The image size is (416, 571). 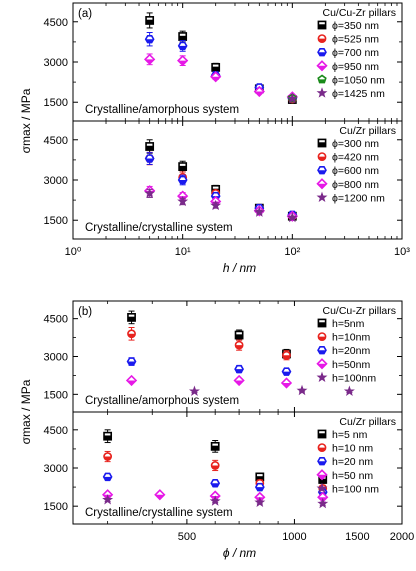 I want to click on legend-label: h=5 nm, so click(x=350, y=435).